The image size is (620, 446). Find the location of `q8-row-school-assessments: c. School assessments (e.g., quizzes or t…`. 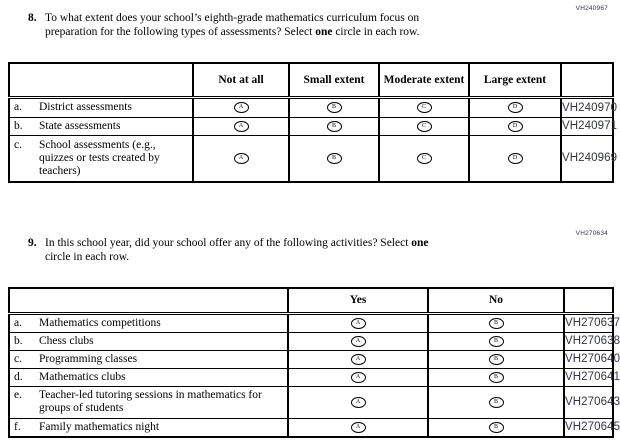

q8-row-school-assessments: c. School assessments (e.g., quizzes or t… is located at coordinates (312, 158).